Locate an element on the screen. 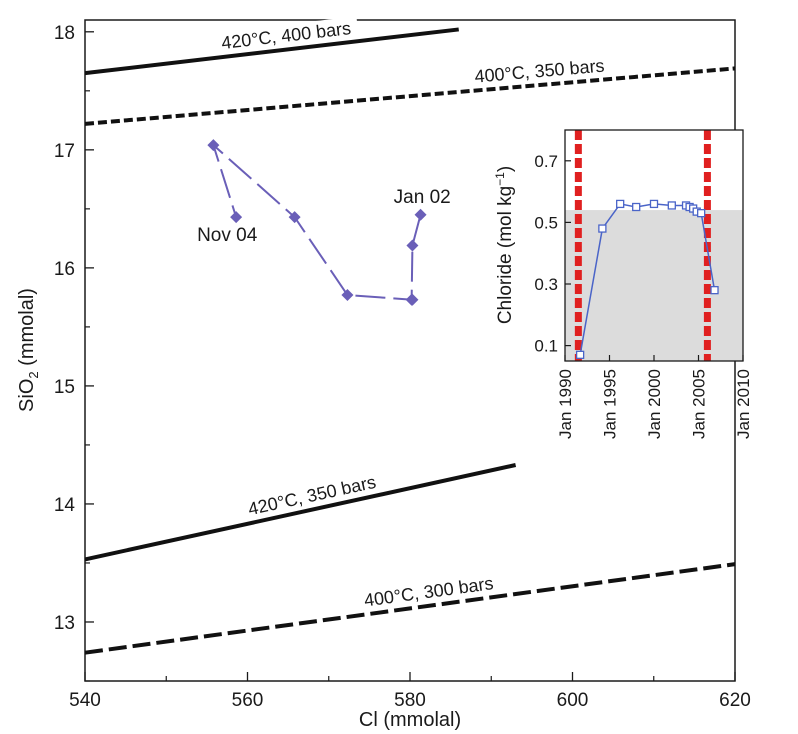  y-tick-label: 17 is located at coordinates (64, 151).